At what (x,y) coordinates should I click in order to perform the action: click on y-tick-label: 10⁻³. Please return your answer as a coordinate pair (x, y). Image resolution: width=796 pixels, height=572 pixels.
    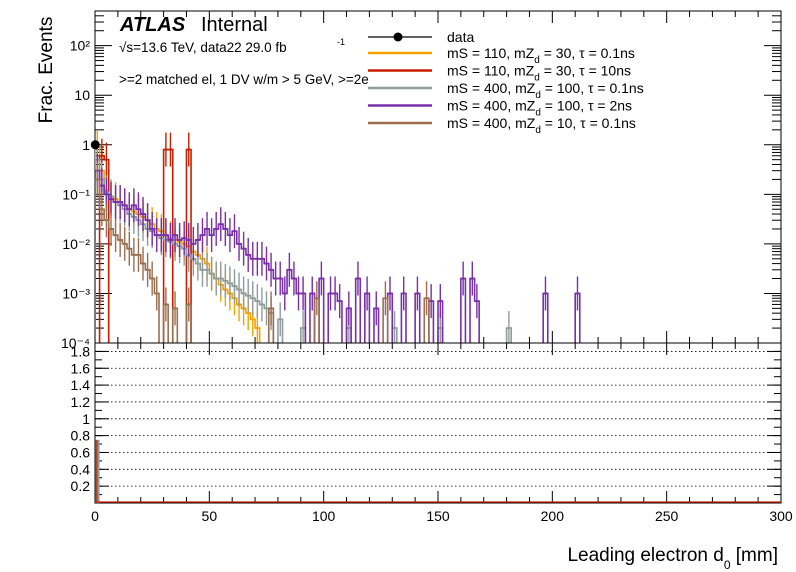
    Looking at the image, I should click on (76, 293).